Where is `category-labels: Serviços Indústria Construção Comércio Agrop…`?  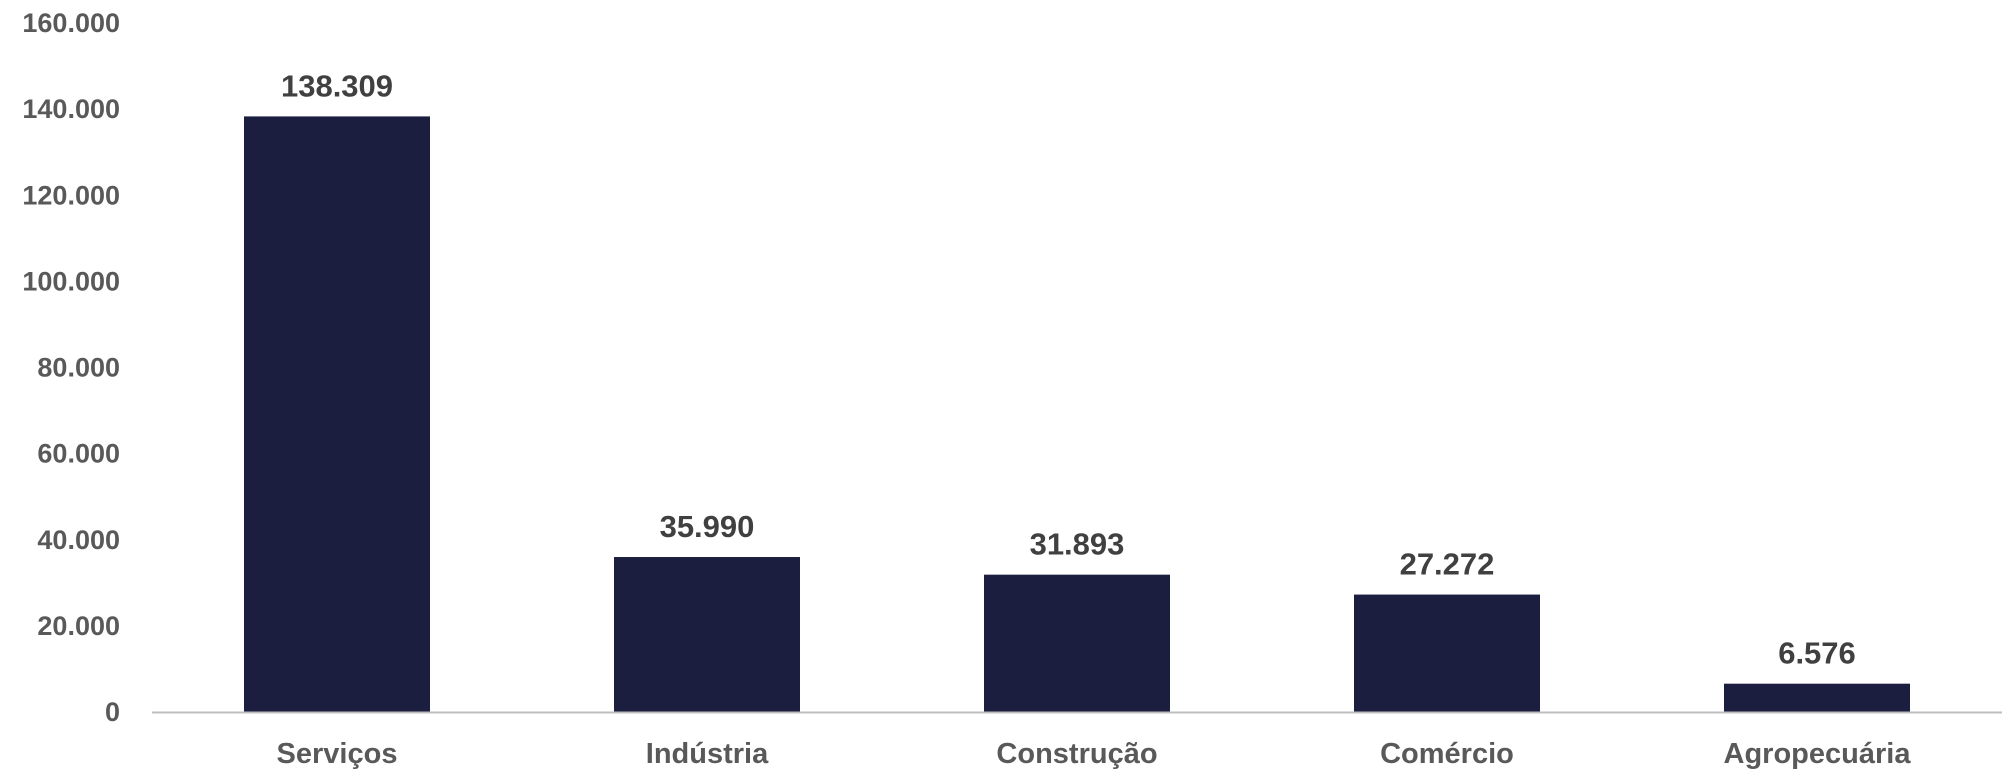
category-labels: Serviços Indústria Construção Comércio Agrop… is located at coordinates (1094, 754).